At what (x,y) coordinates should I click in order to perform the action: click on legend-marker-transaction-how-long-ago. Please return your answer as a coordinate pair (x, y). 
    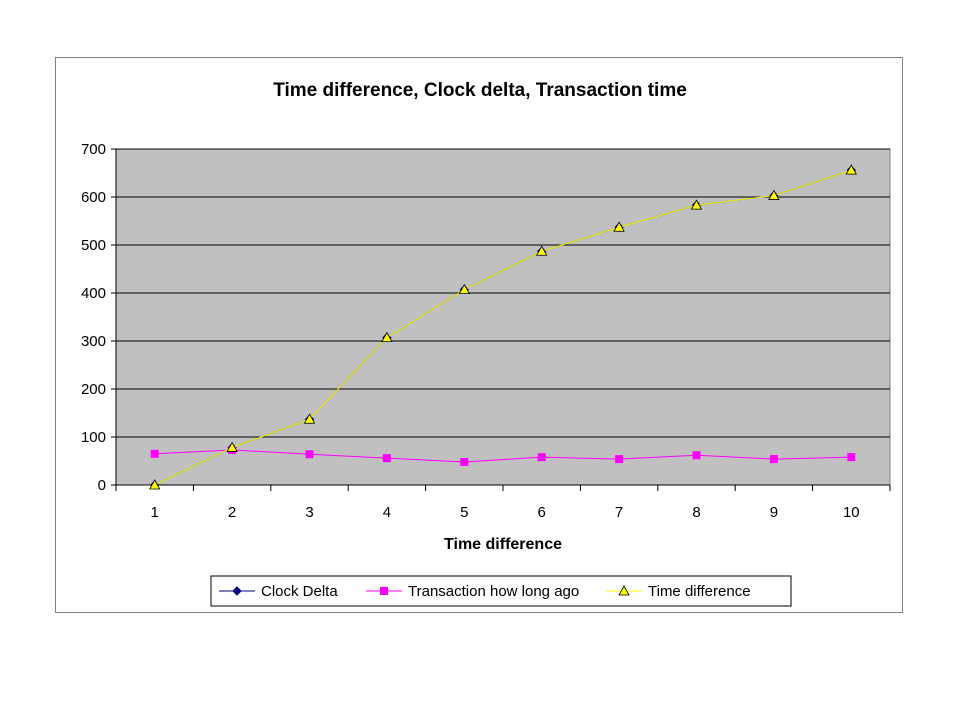
    Looking at the image, I should click on (384, 591).